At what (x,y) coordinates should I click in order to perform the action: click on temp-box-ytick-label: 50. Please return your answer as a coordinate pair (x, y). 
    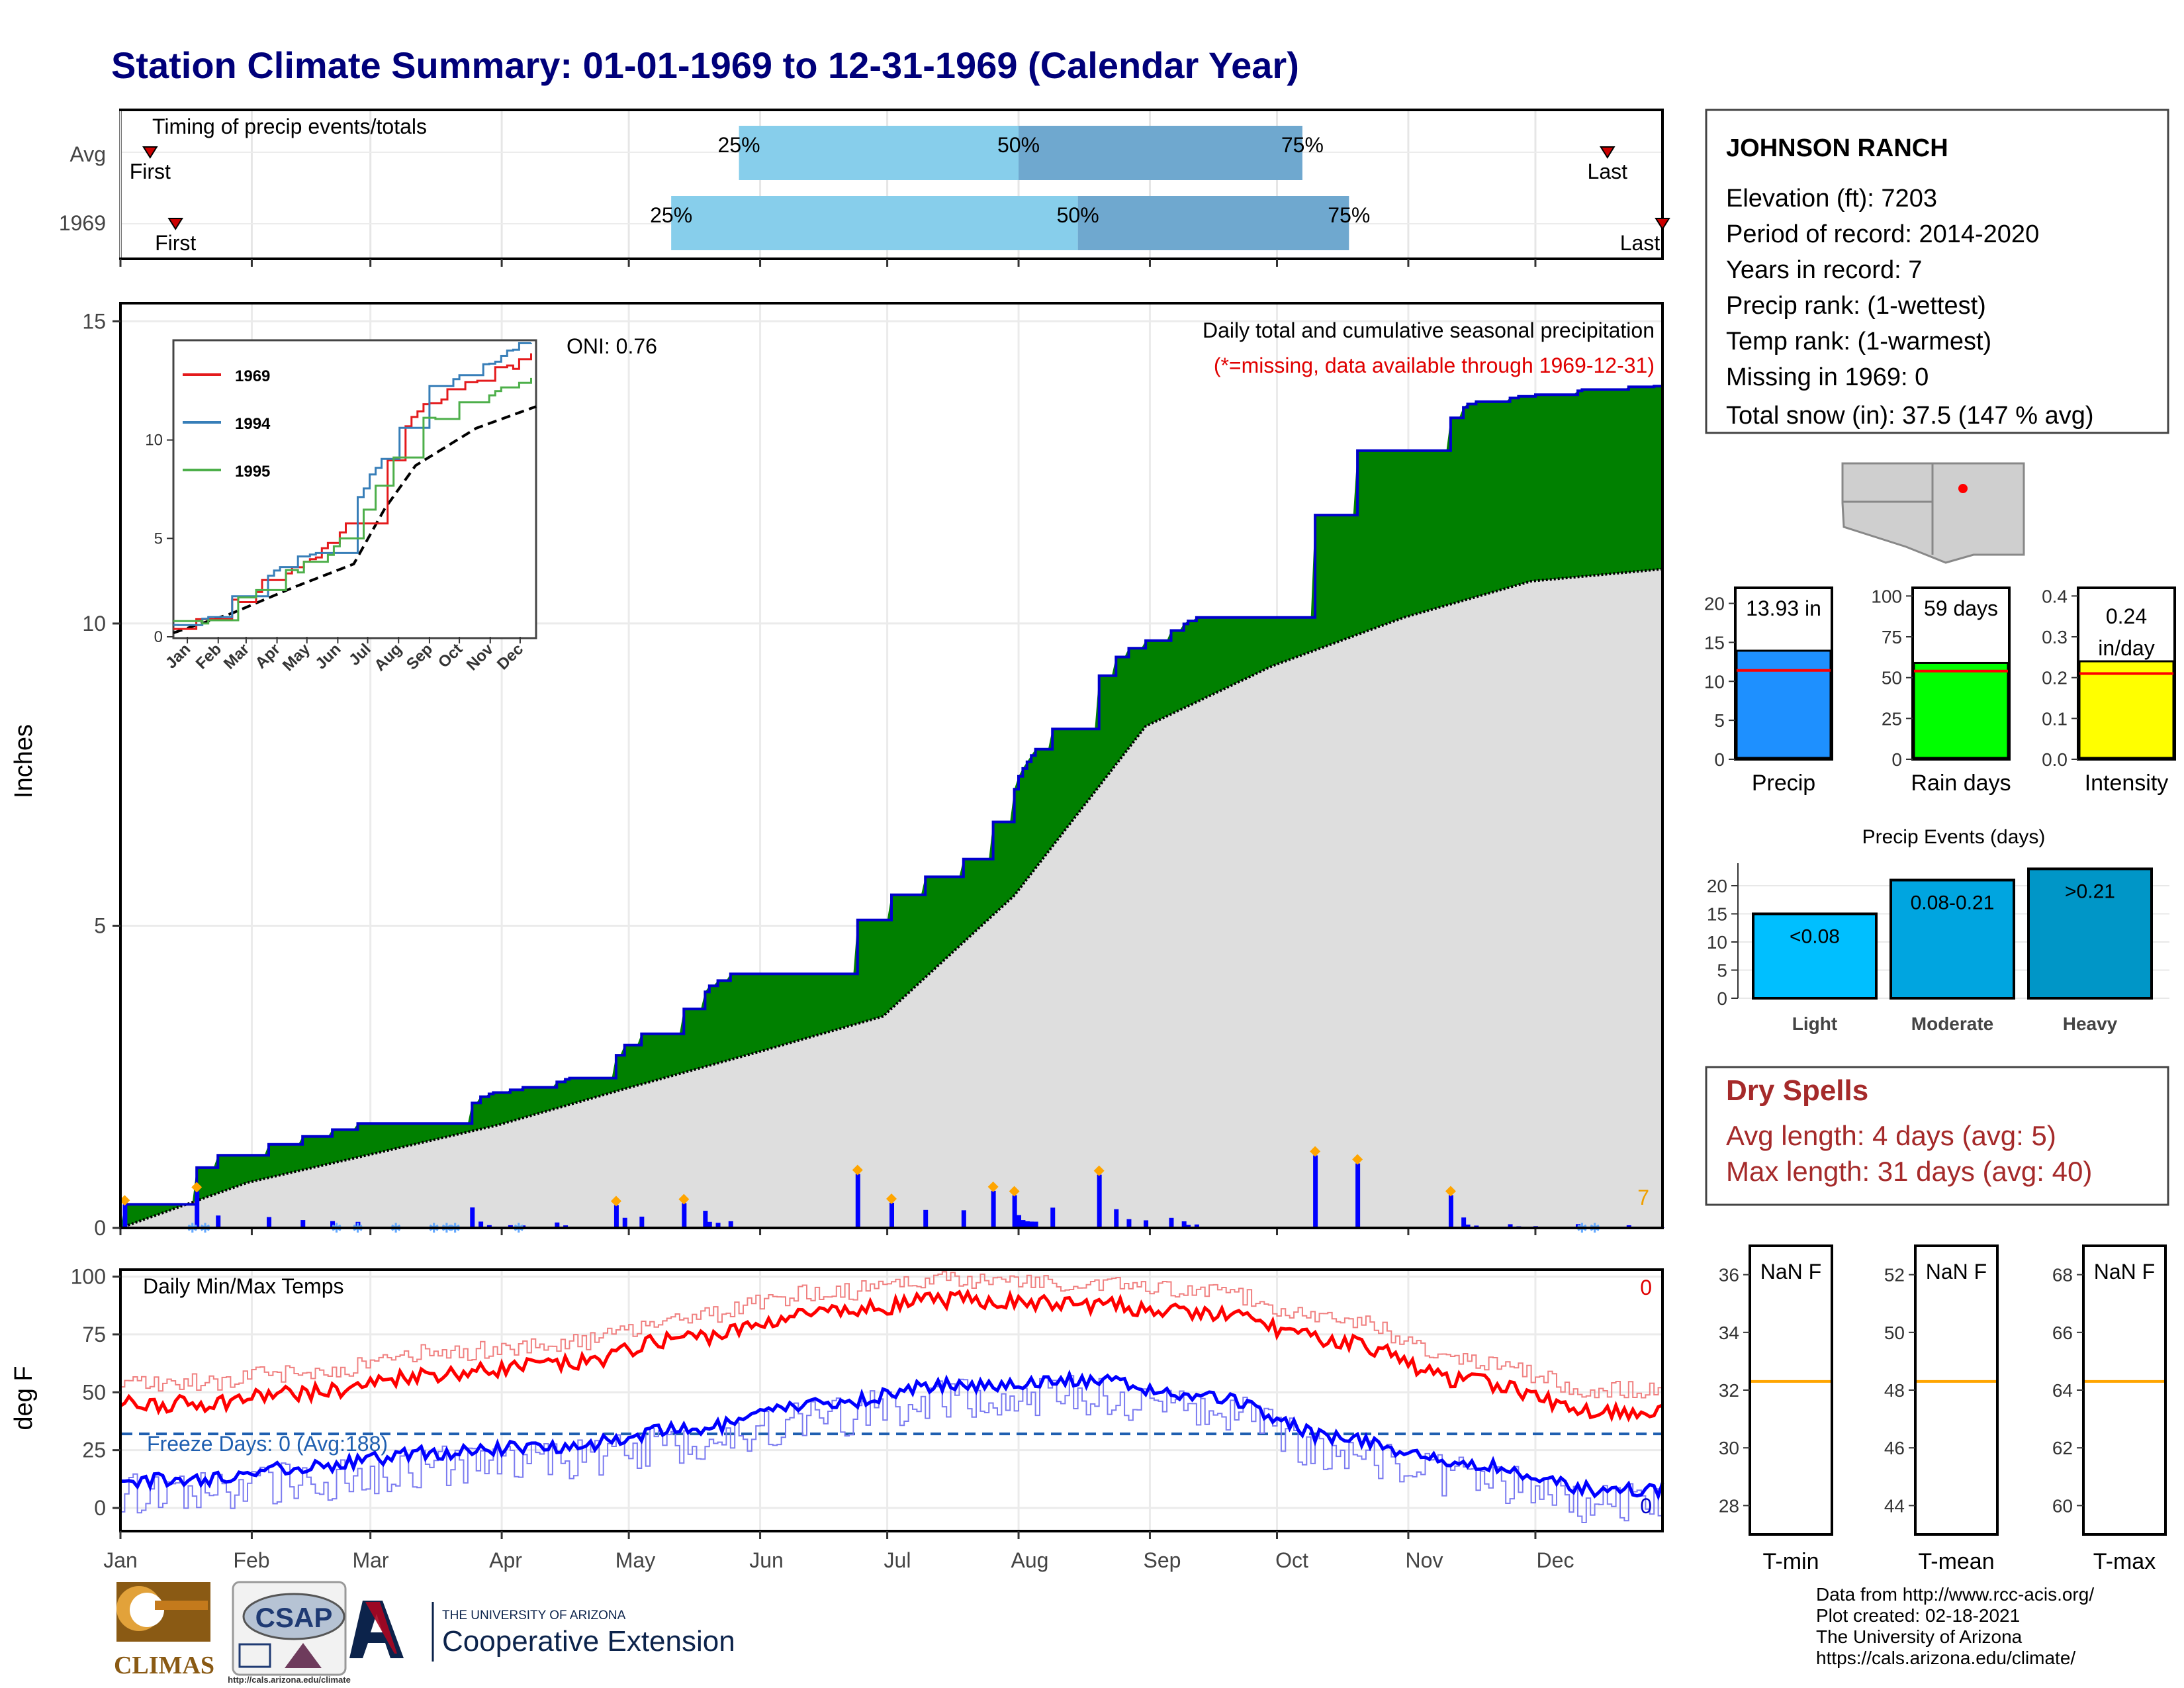
    Looking at the image, I should click on (1894, 1333).